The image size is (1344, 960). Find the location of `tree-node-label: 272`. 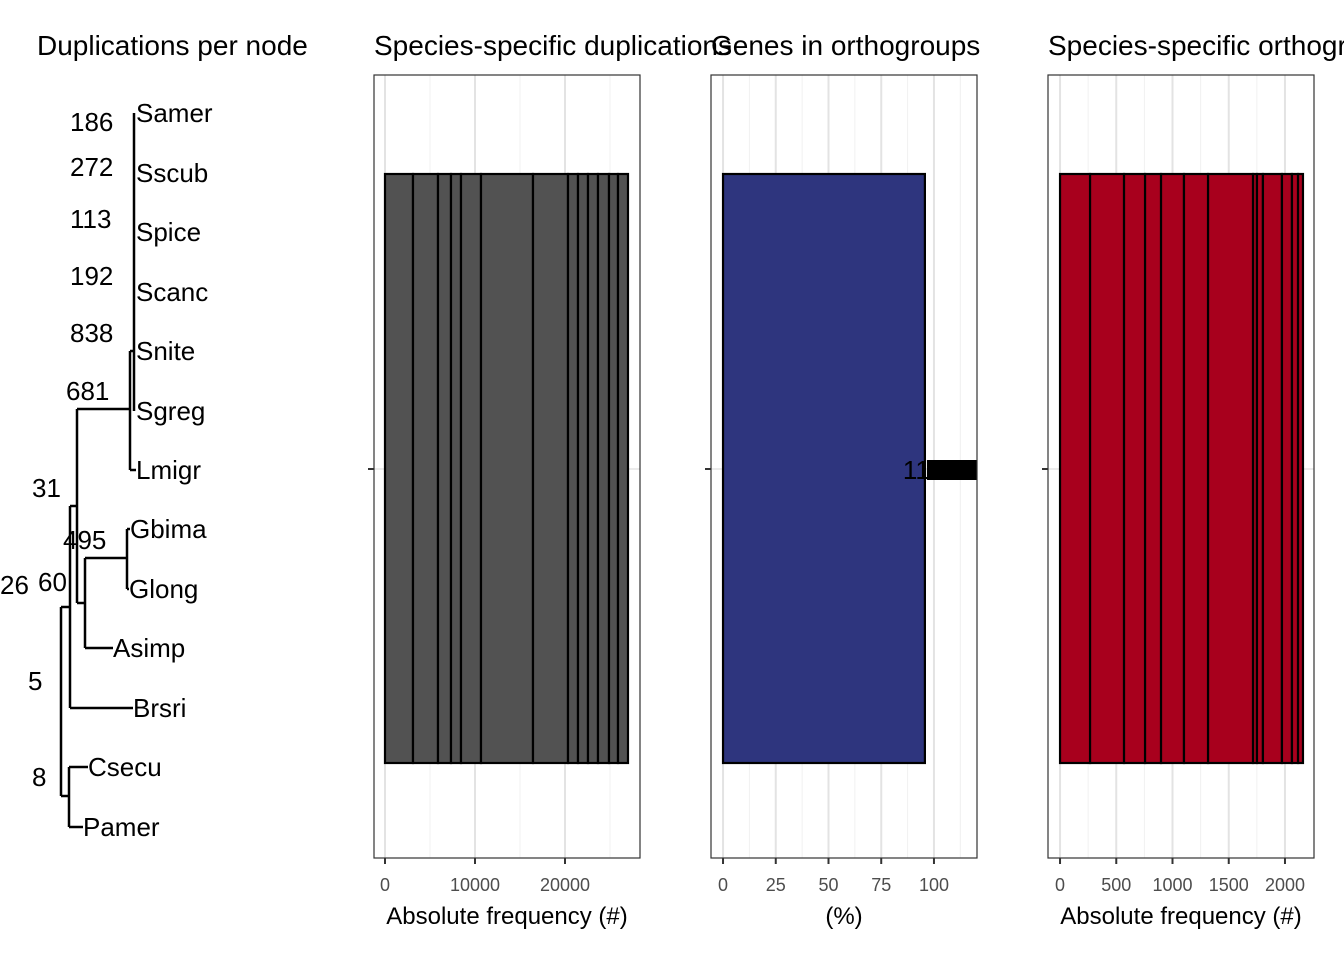

tree-node-label: 272 is located at coordinates (91, 167).